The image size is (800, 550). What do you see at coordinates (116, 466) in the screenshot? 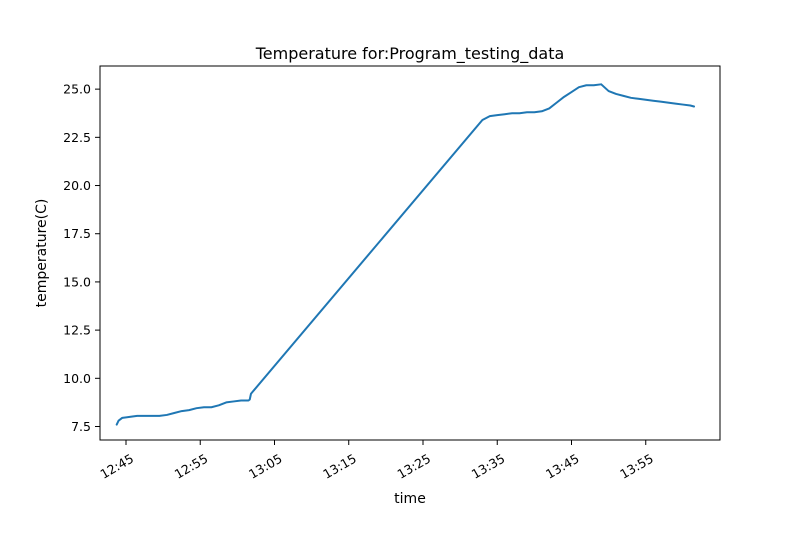
I see `x-tick-label: 12:45` at bounding box center [116, 466].